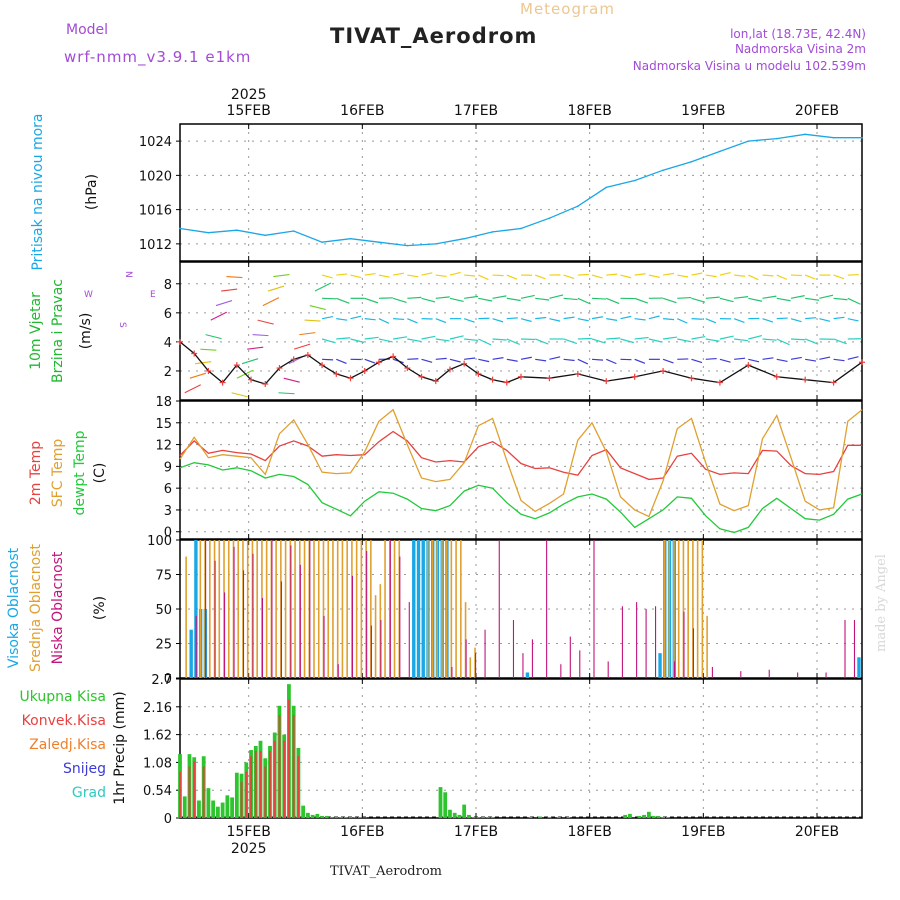  What do you see at coordinates (168, 285) in the screenshot?
I see `y-tick-label: 8` at bounding box center [168, 285].